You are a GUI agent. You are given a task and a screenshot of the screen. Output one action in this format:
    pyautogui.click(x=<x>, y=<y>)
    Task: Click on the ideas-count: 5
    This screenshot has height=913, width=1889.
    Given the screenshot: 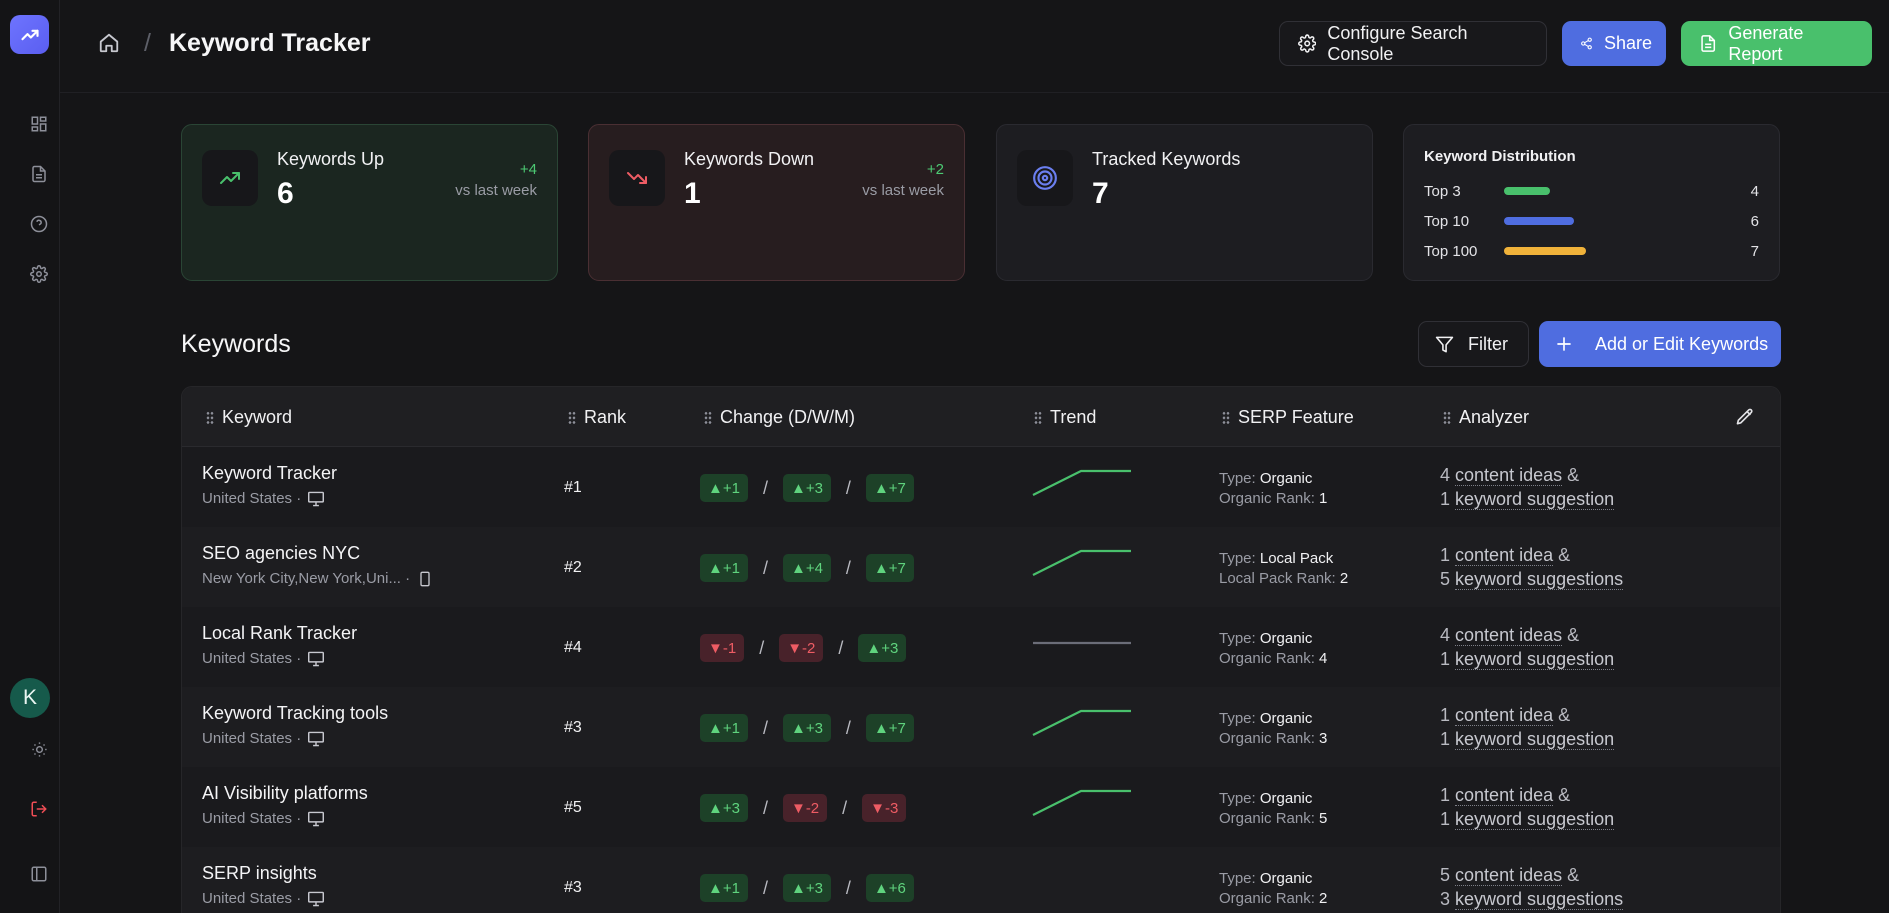 What is the action you would take?
    pyautogui.click(x=1445, y=875)
    